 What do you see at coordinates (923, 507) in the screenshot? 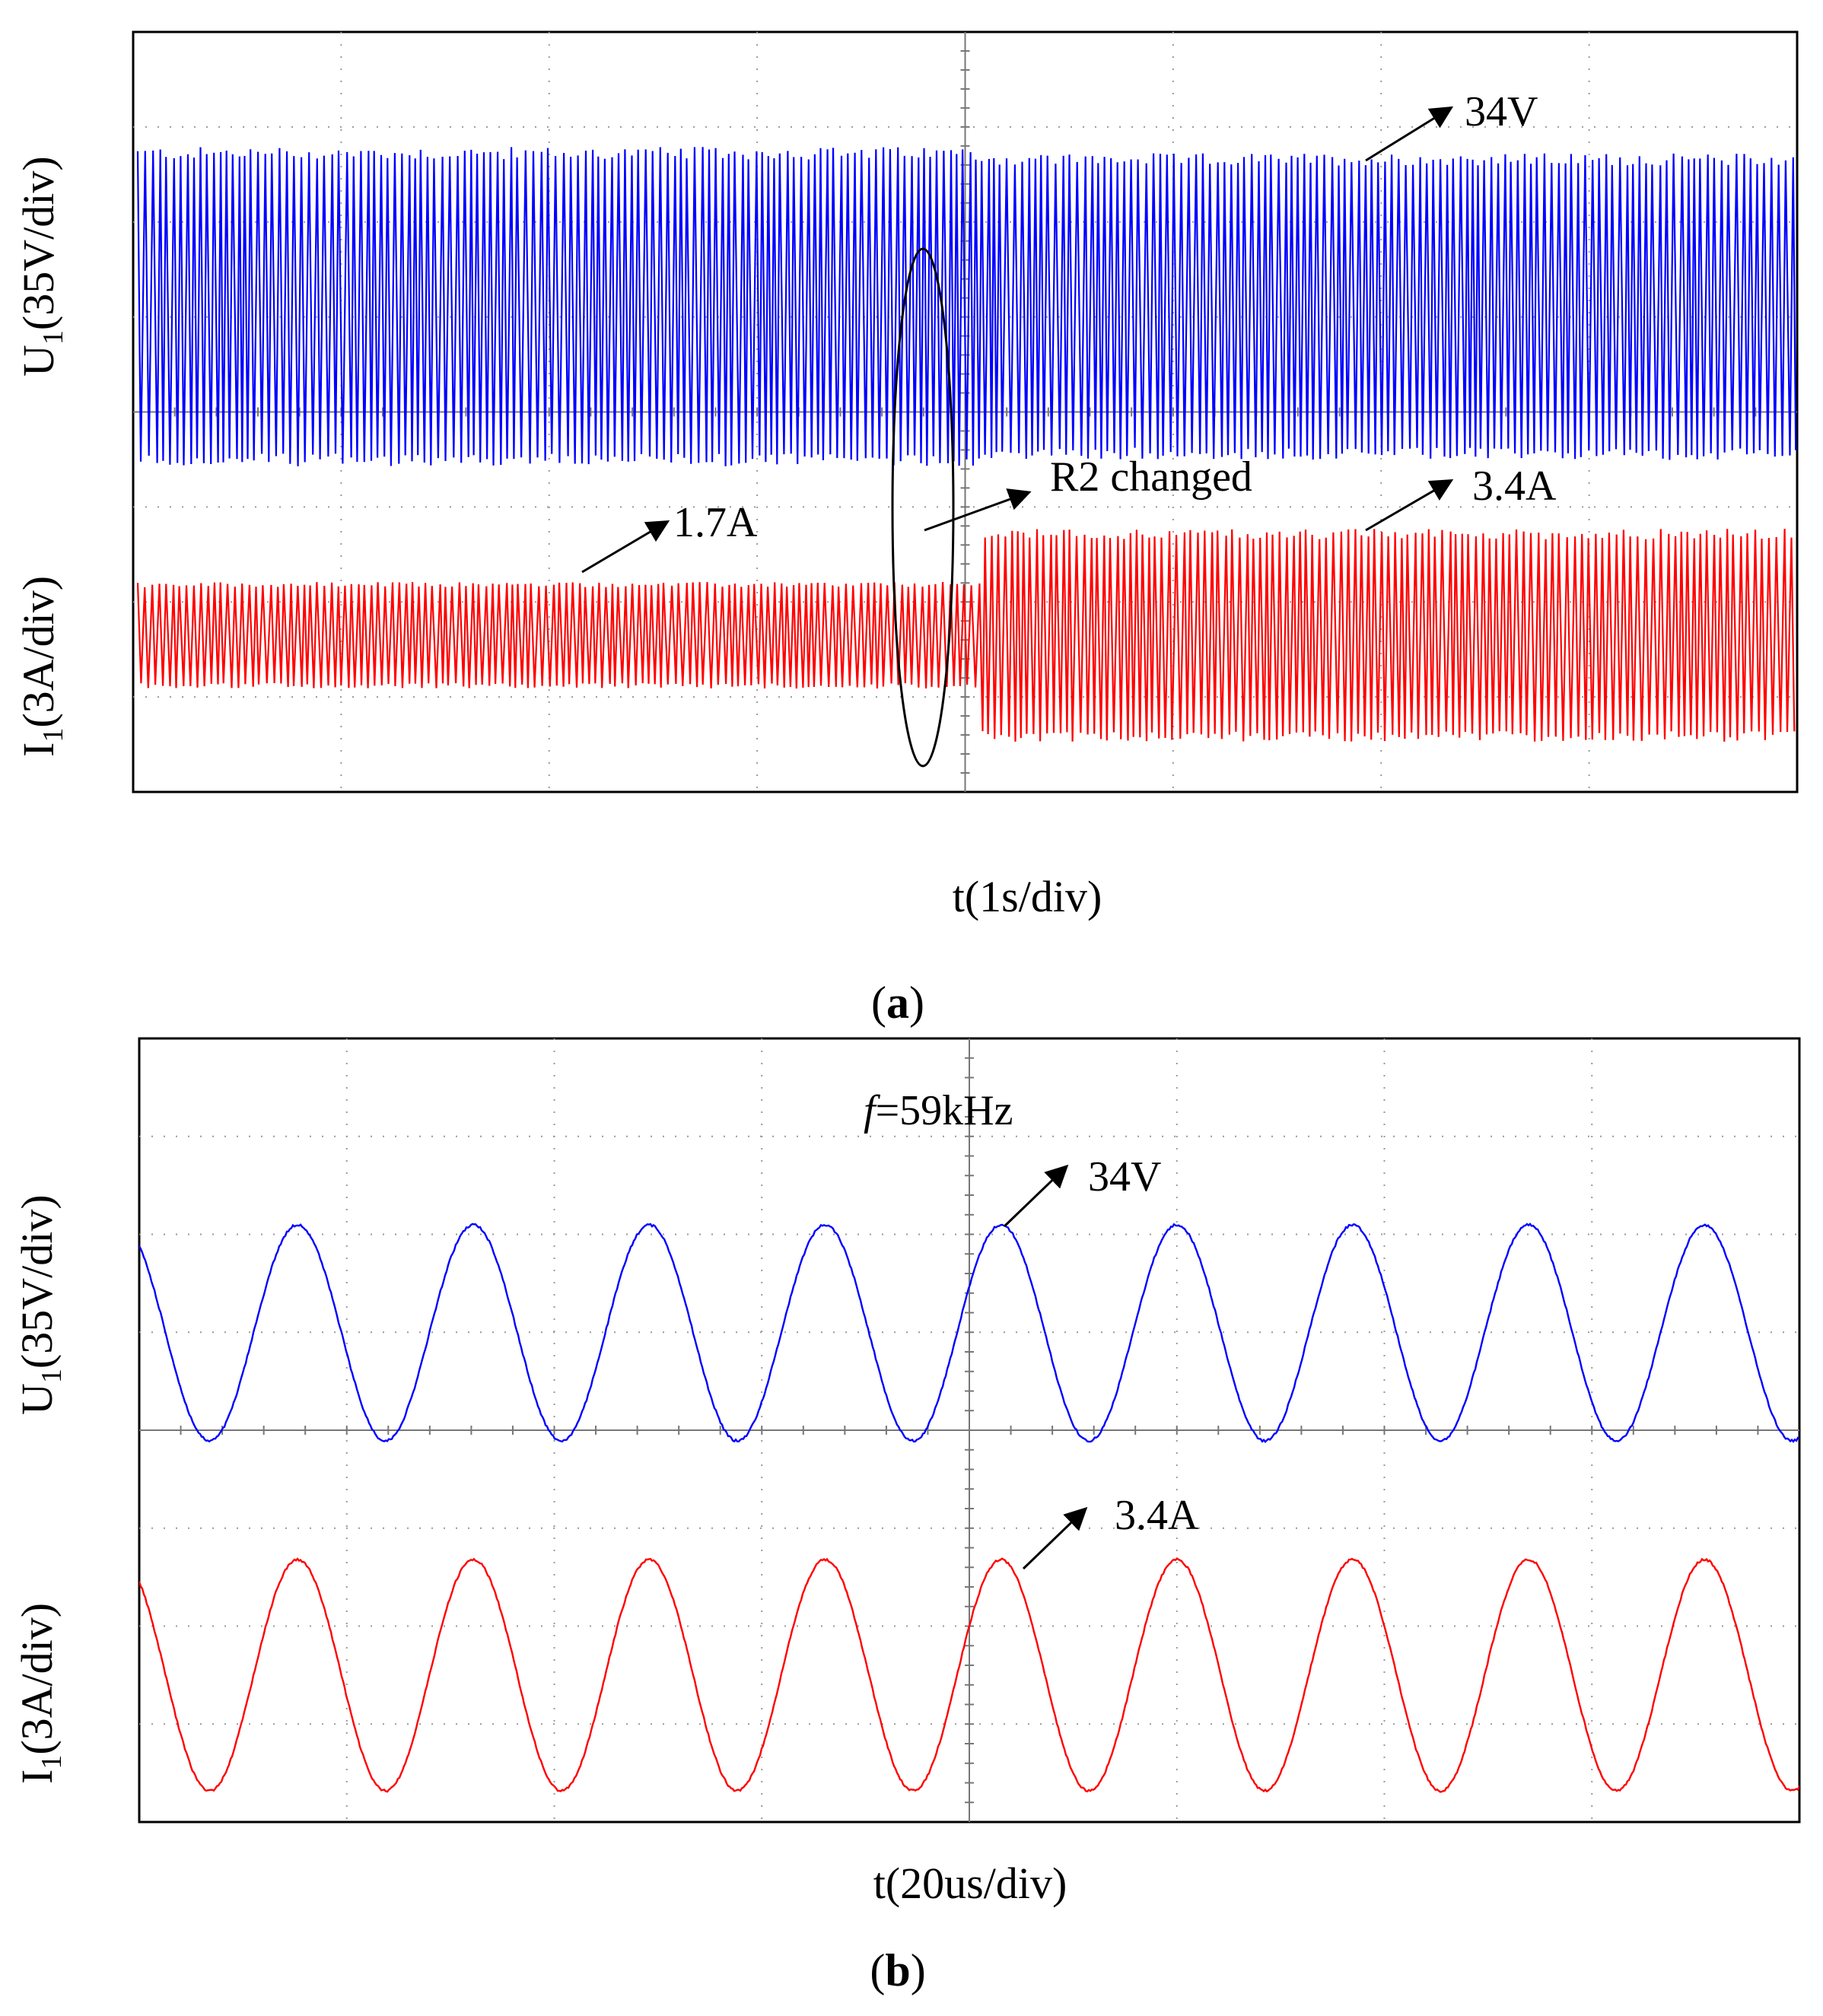
I see `panel-a-event-ellipse` at bounding box center [923, 507].